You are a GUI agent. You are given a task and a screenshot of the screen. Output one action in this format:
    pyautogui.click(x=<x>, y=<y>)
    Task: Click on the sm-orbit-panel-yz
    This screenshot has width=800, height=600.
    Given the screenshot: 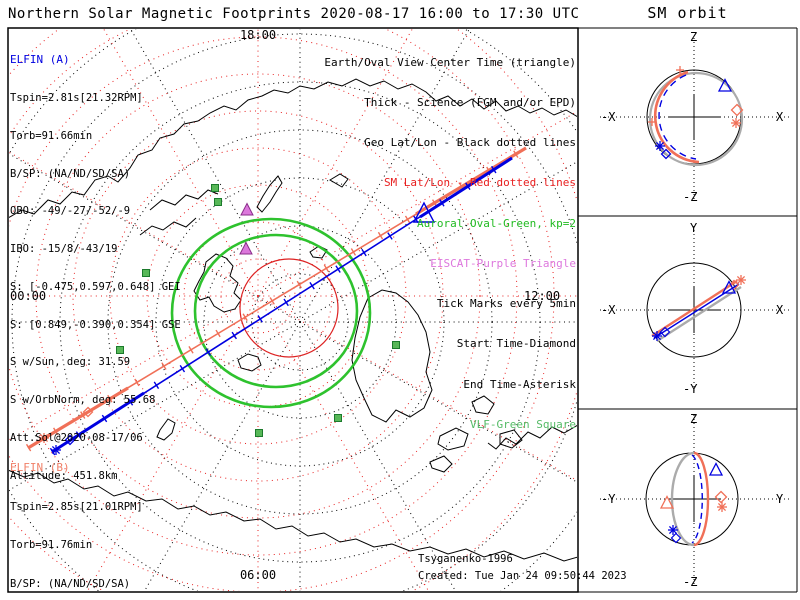 What is the action you would take?
    pyautogui.click(x=695, y=500)
    